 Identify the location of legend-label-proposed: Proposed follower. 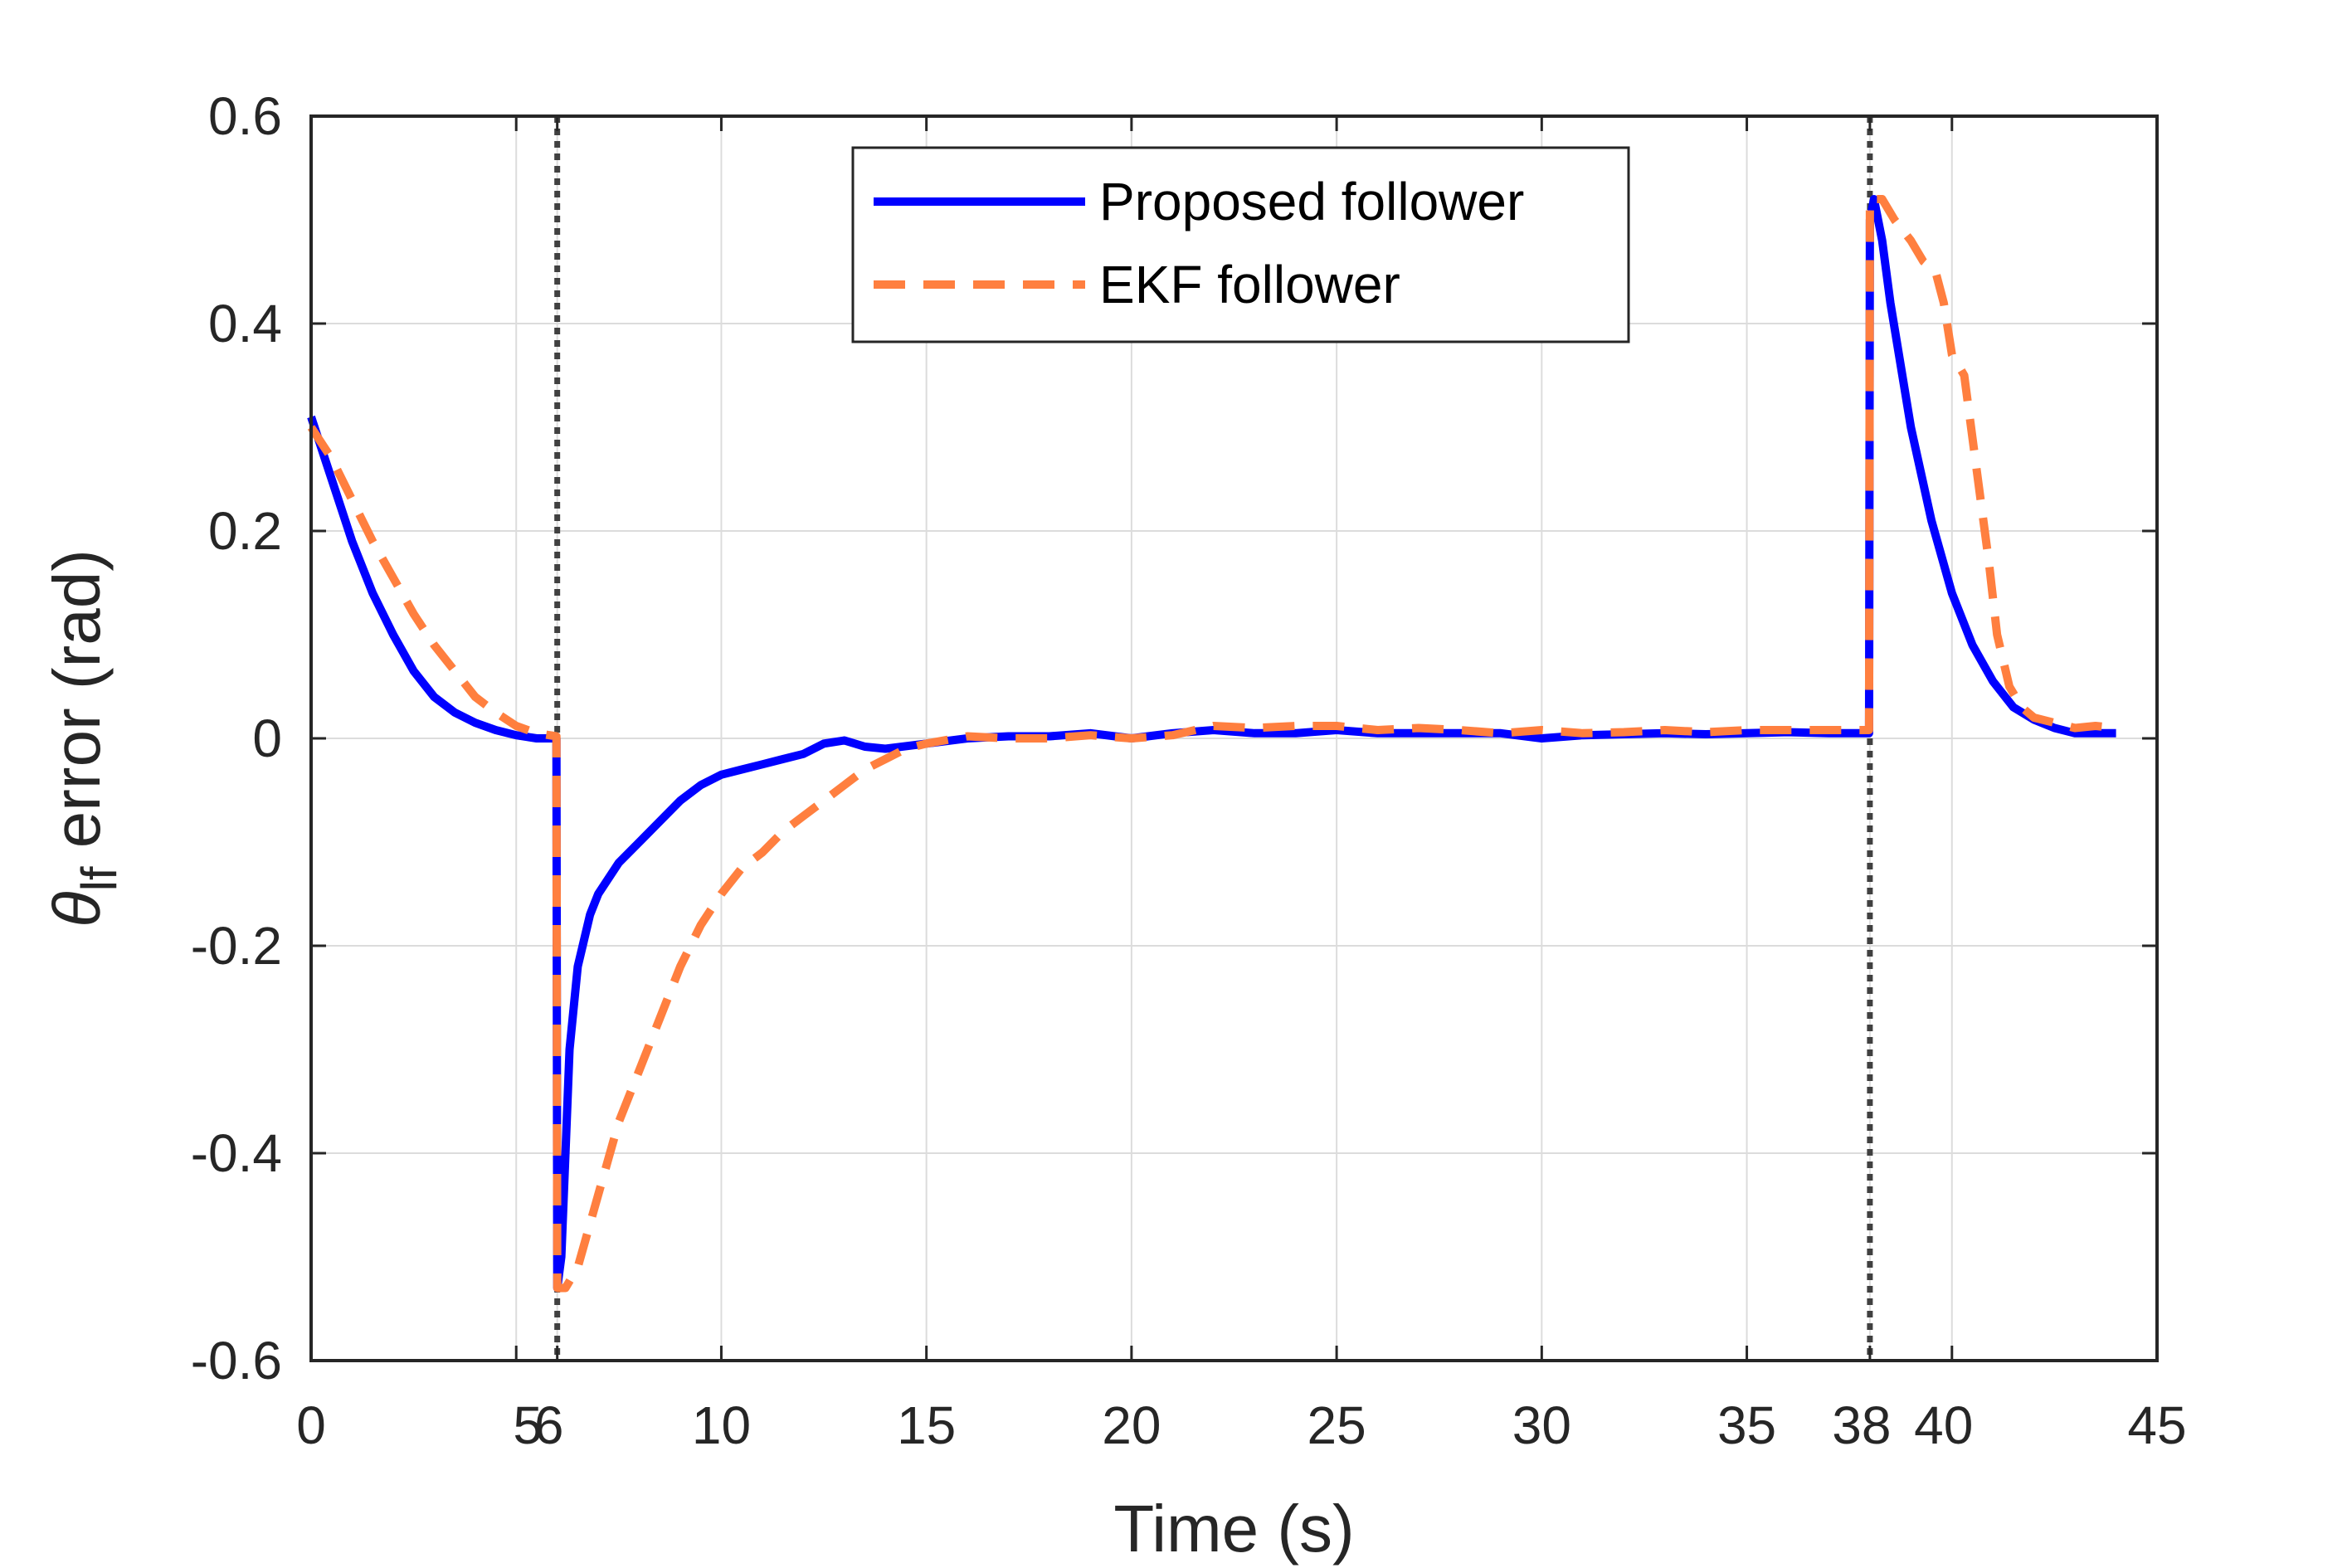
(1311, 201).